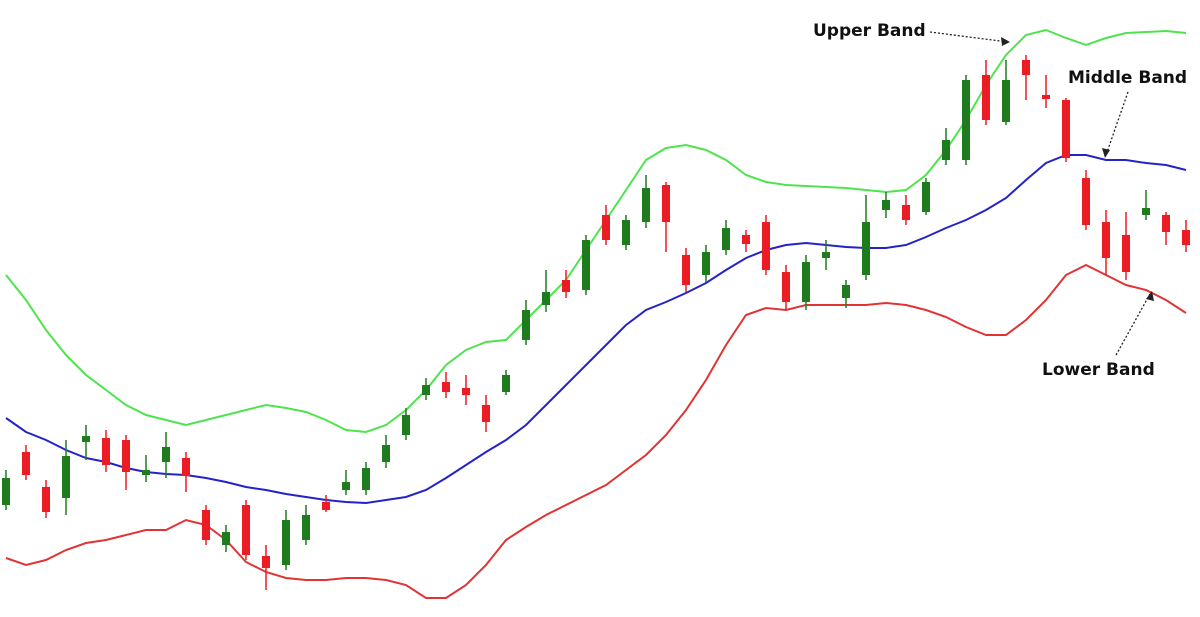 This screenshot has height=617, width=1200. Describe the element at coordinates (1098, 370) in the screenshot. I see `annotation: Lower Band` at that location.